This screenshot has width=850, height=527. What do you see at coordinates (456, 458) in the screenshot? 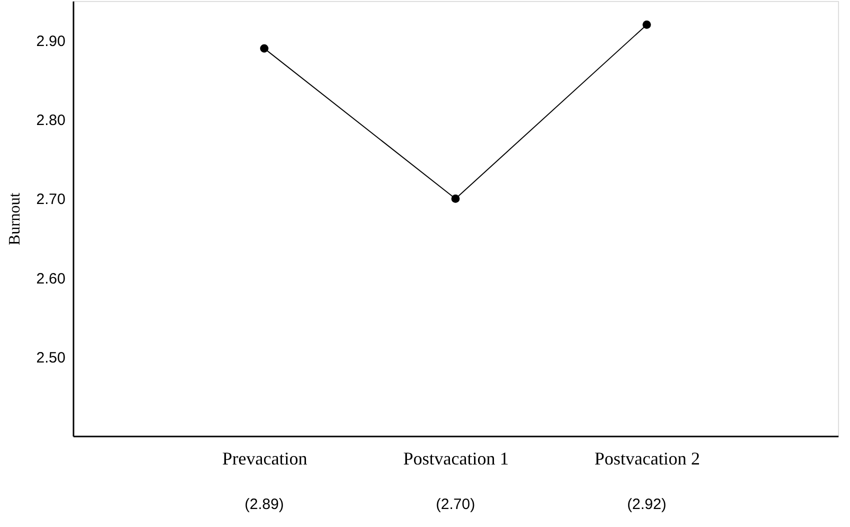
I see `x-tick-label: Postvacation 1` at bounding box center [456, 458].